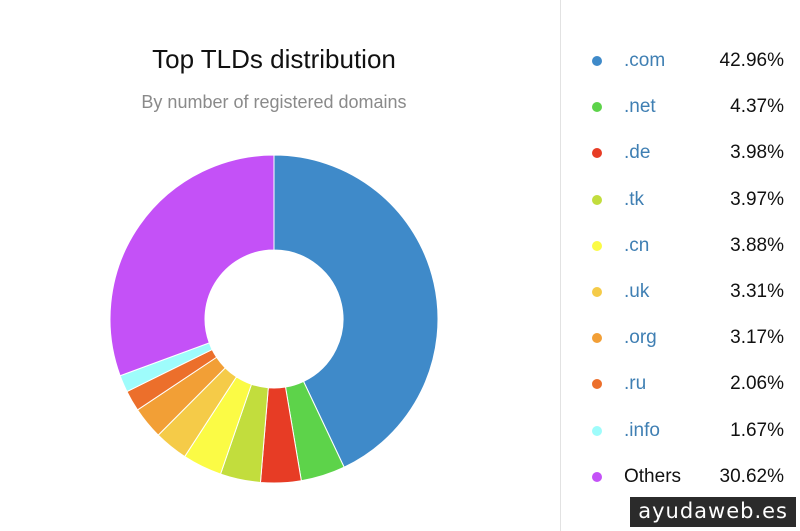 The width and height of the screenshot is (800, 531). I want to click on legend-item-net: .net 4.37%, so click(682, 107).